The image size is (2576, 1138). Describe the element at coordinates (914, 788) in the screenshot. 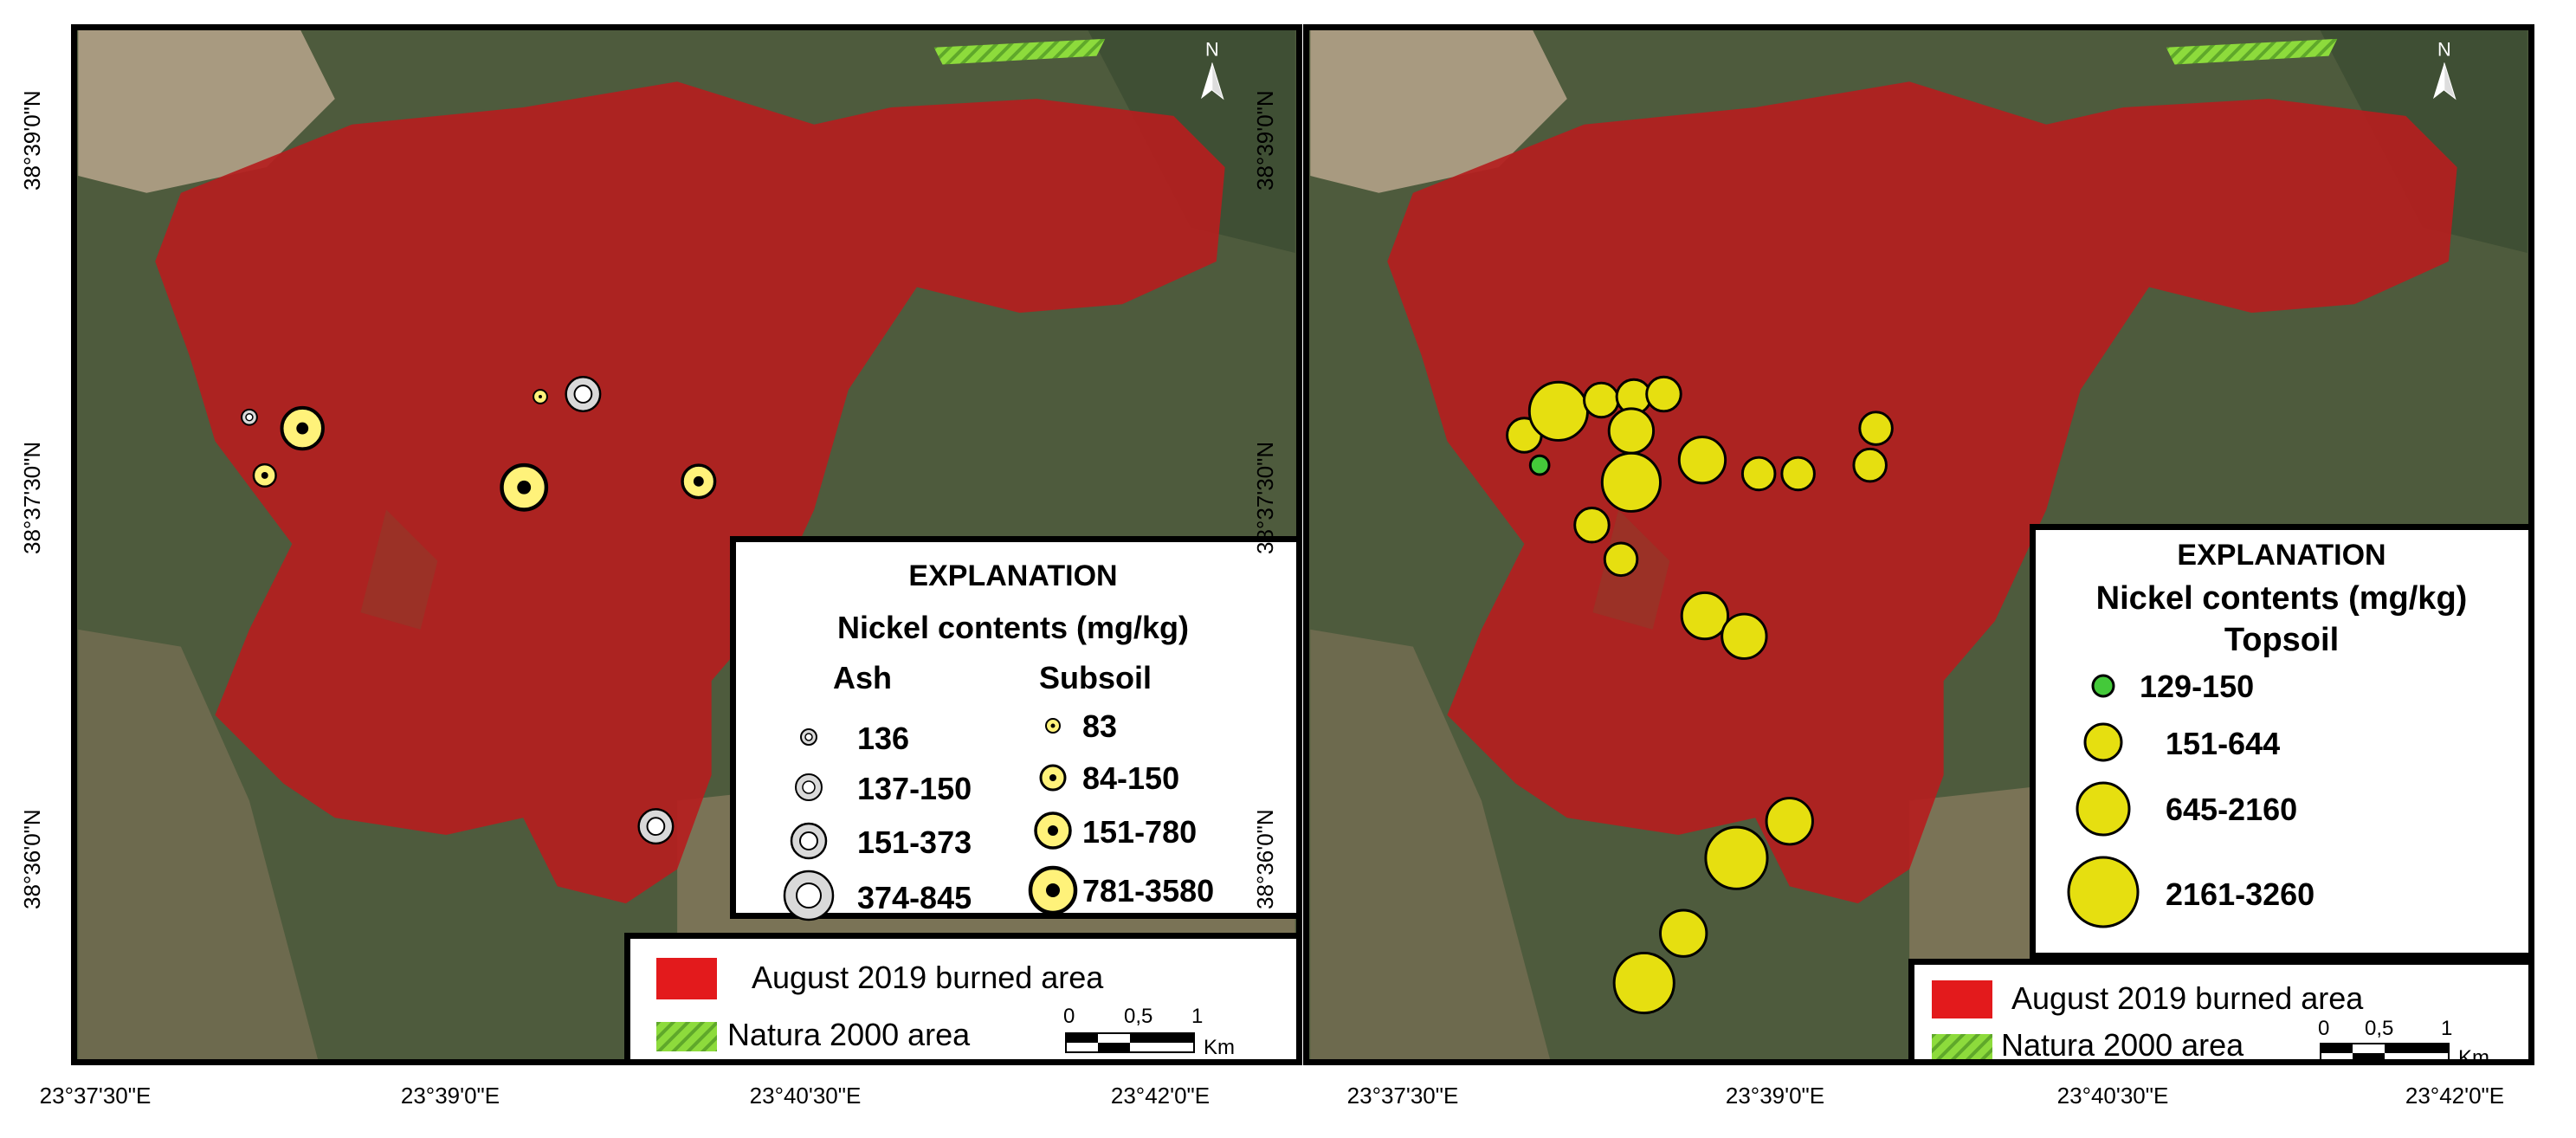

I see `ash-class-label: 137-150` at that location.